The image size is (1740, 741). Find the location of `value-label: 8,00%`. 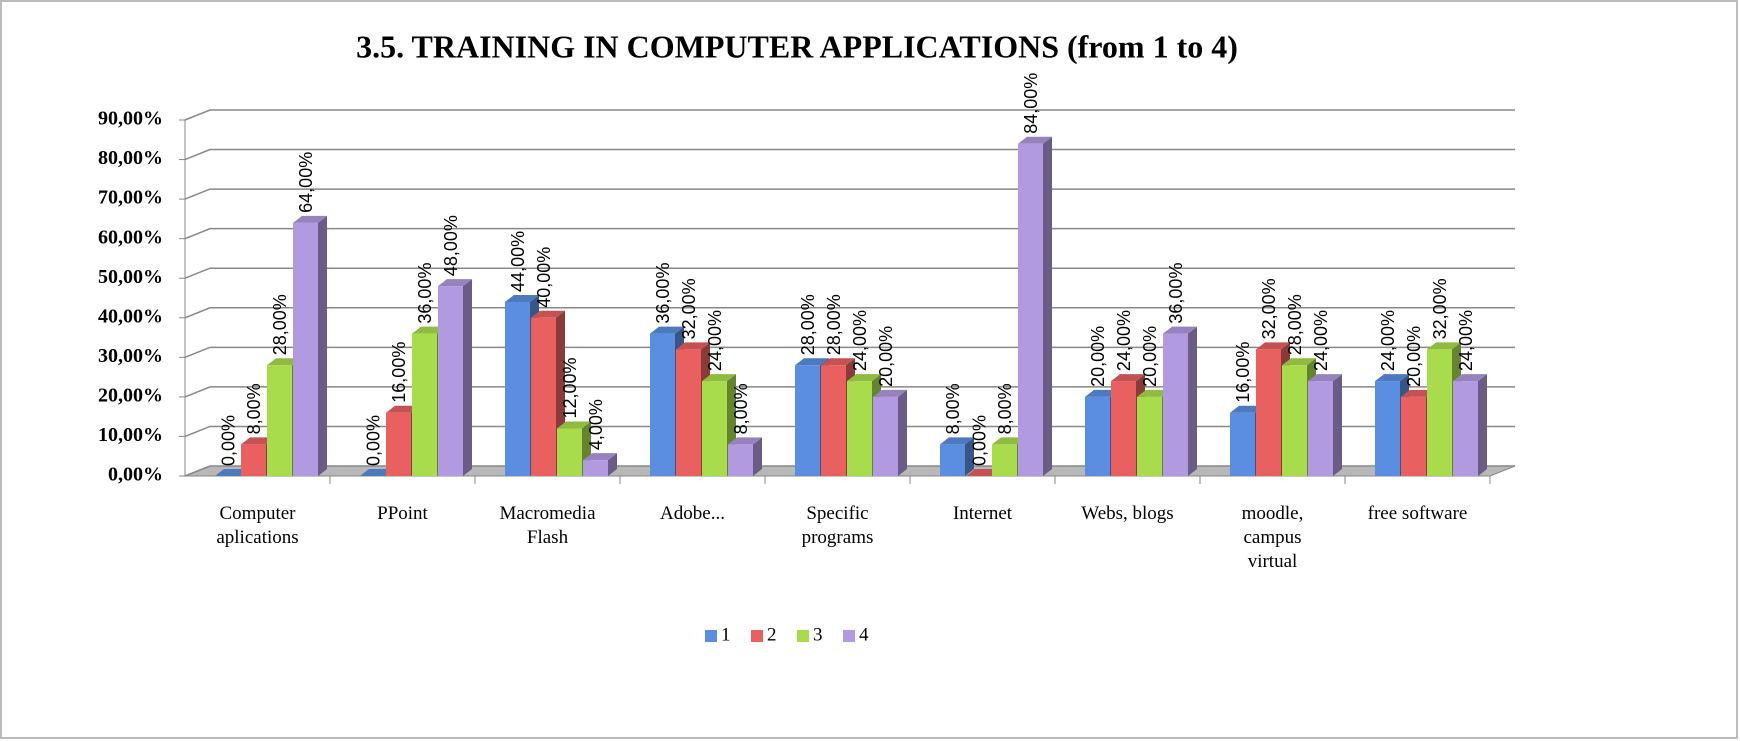

value-label: 8,00% is located at coordinates (741, 408).